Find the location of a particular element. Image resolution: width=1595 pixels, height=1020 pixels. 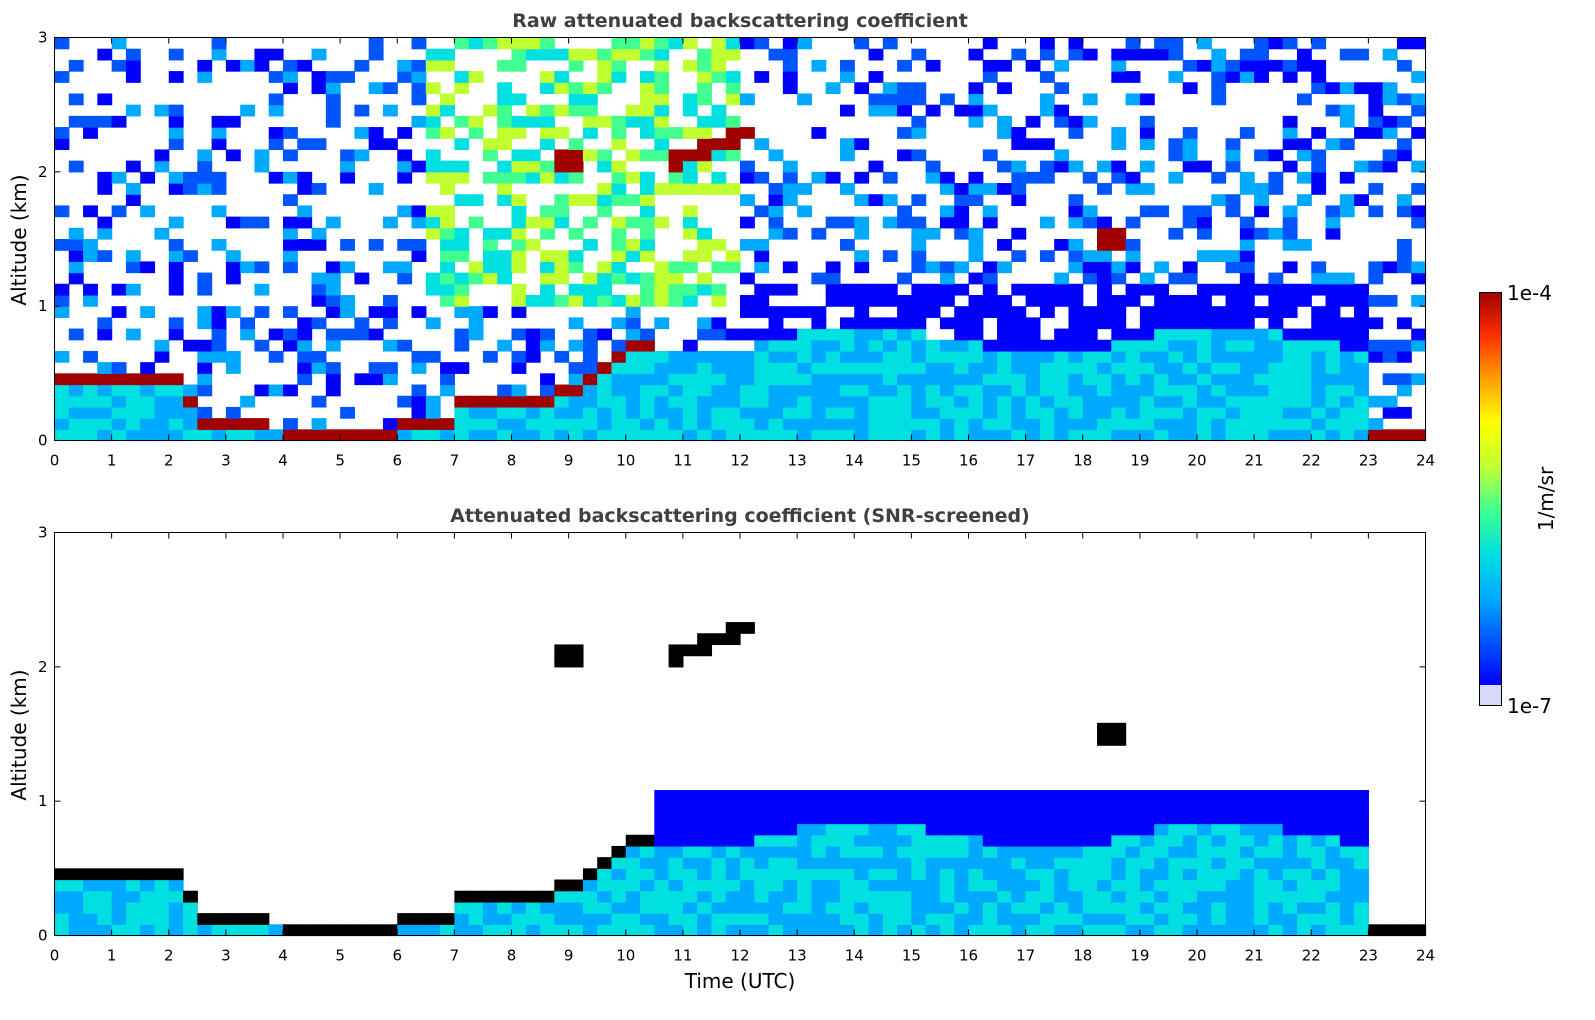

x-tick-label: 22 is located at coordinates (1311, 461).